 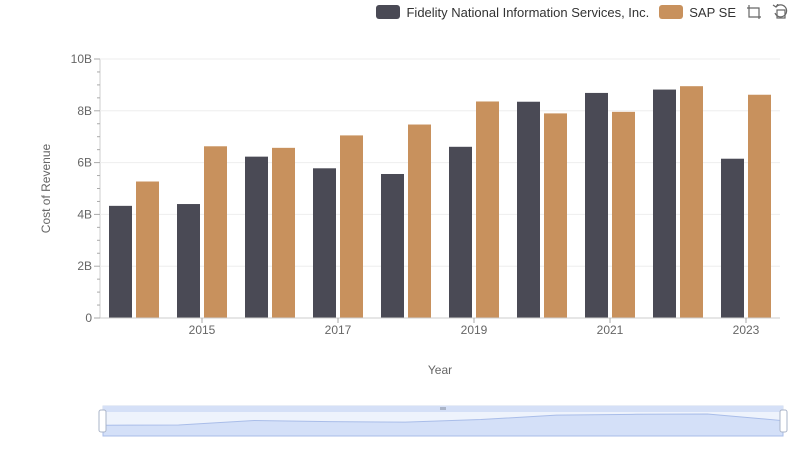 I want to click on x-tick-label: 2017, so click(x=338, y=330).